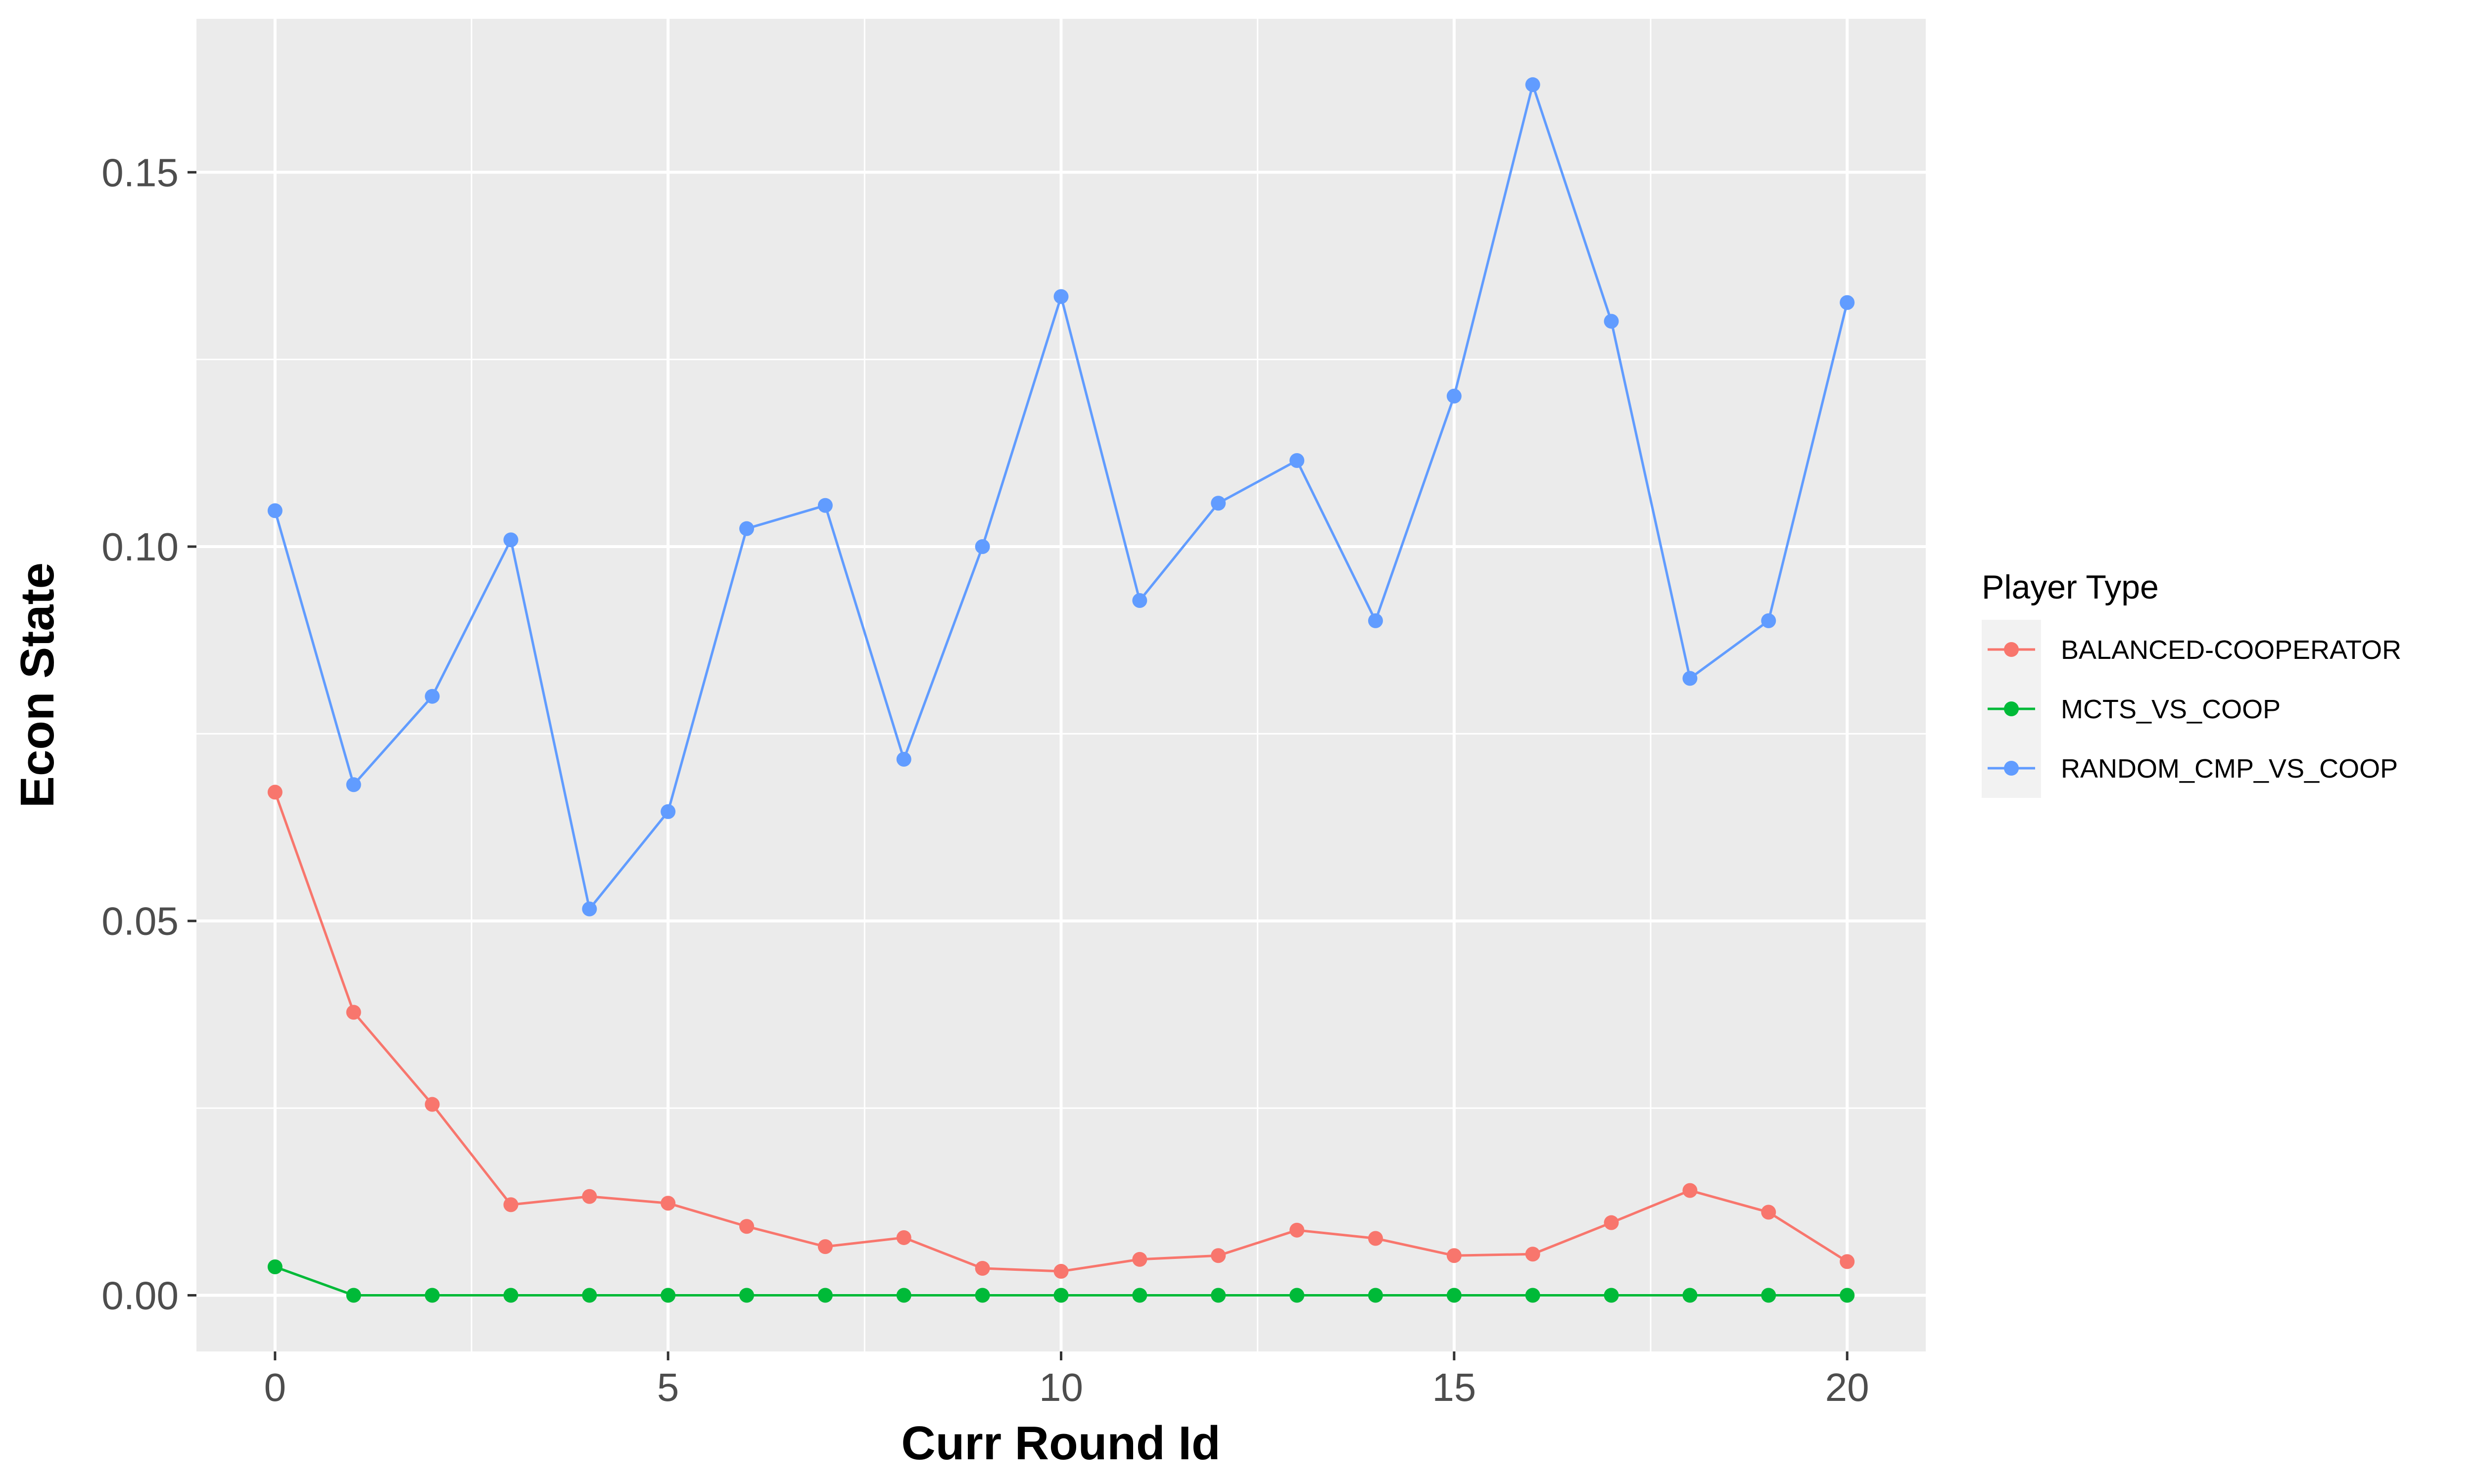  What do you see at coordinates (140, 172) in the screenshot?
I see `y-tick-label-3: 0.15` at bounding box center [140, 172].